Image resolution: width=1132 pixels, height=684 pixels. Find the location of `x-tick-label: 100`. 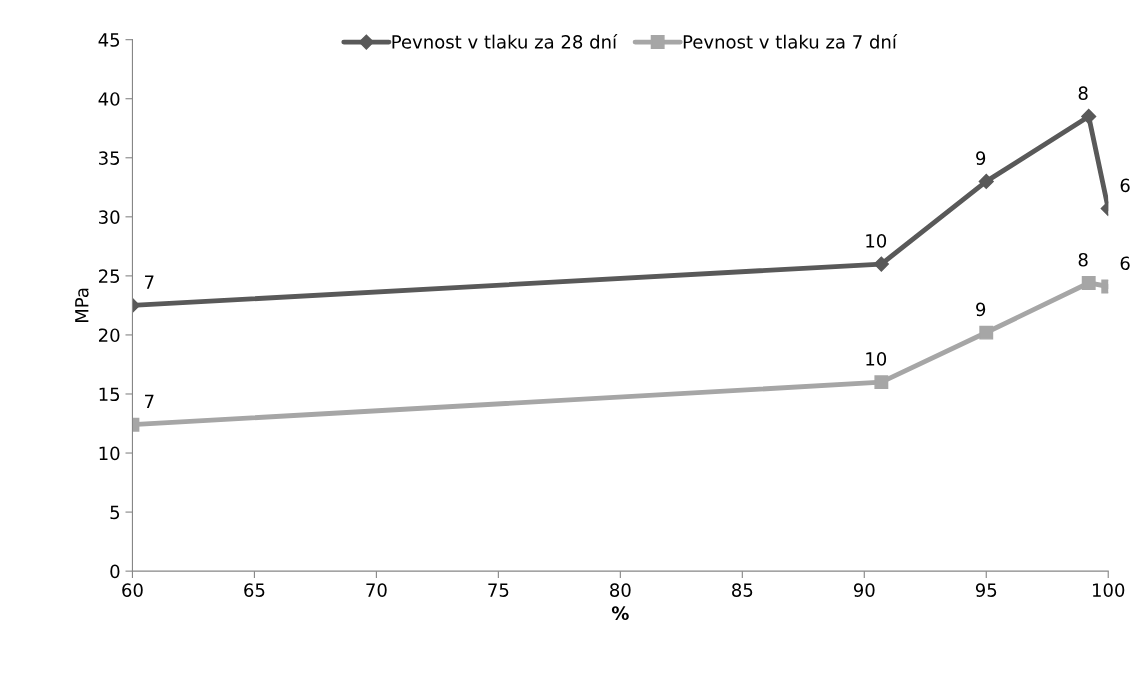

x-tick-label: 100 is located at coordinates (1108, 590).